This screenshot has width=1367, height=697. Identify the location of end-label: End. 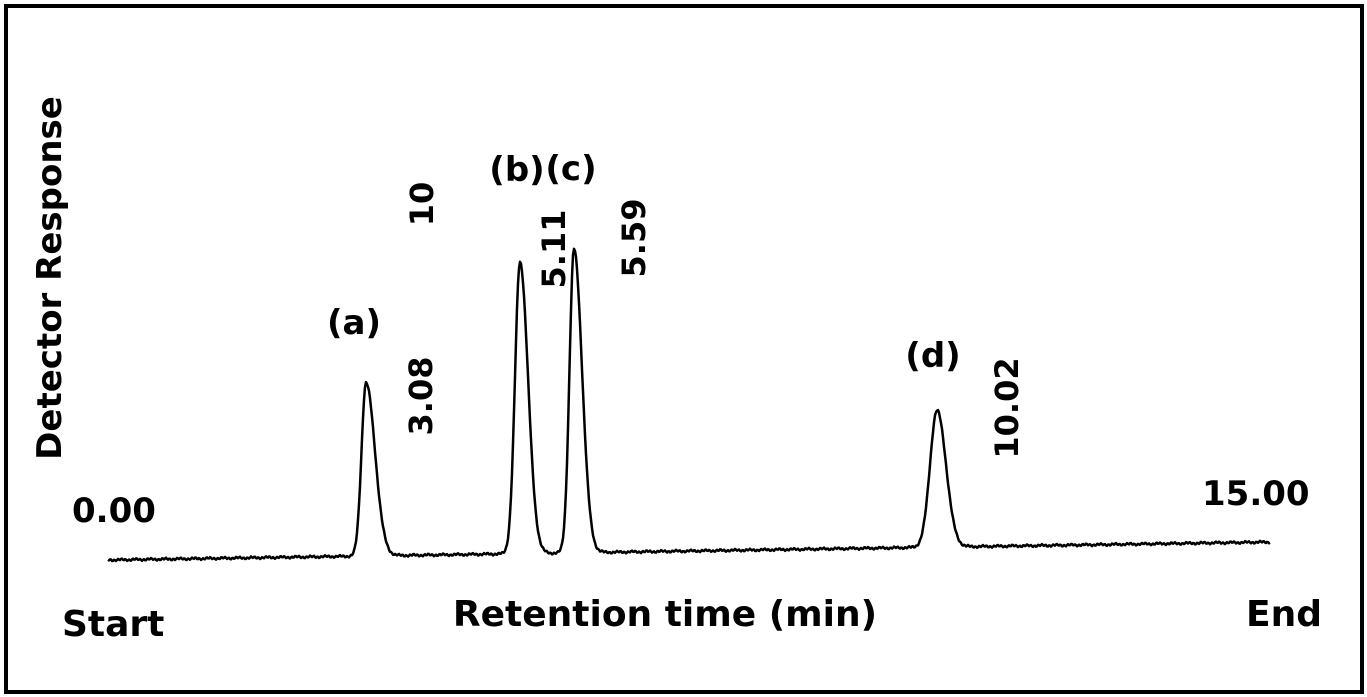
(1284, 614).